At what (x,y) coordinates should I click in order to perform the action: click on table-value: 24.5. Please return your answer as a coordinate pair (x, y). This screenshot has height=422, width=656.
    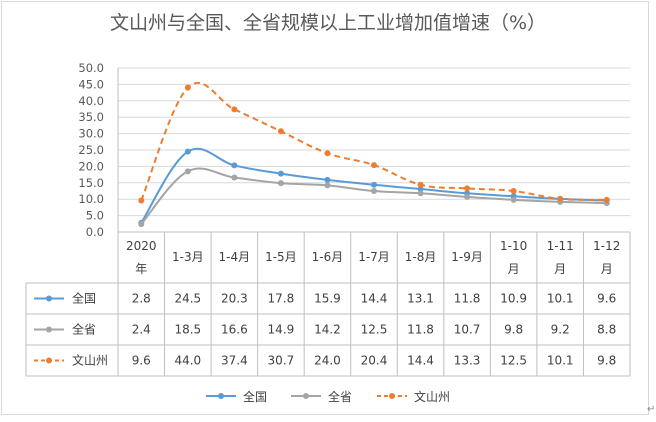
    Looking at the image, I should click on (187, 299).